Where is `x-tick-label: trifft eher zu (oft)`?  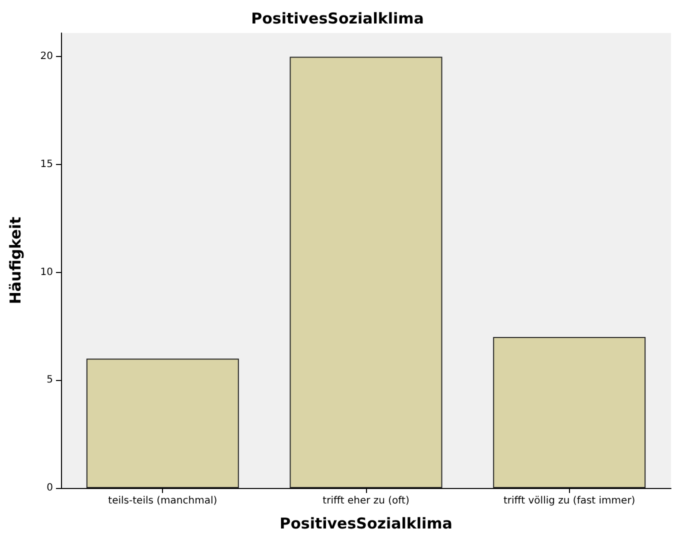
x-tick-label: trifft eher zu (oft) is located at coordinates (366, 501).